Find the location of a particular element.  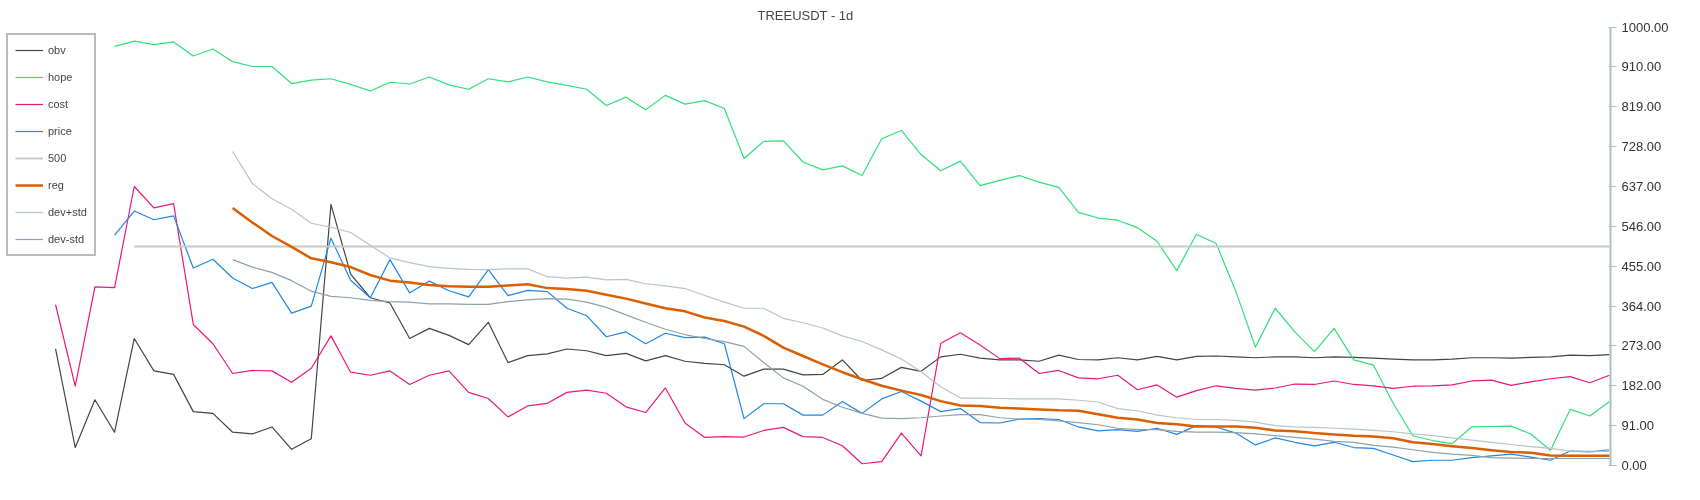

legend-label: dev-std is located at coordinates (66, 239).